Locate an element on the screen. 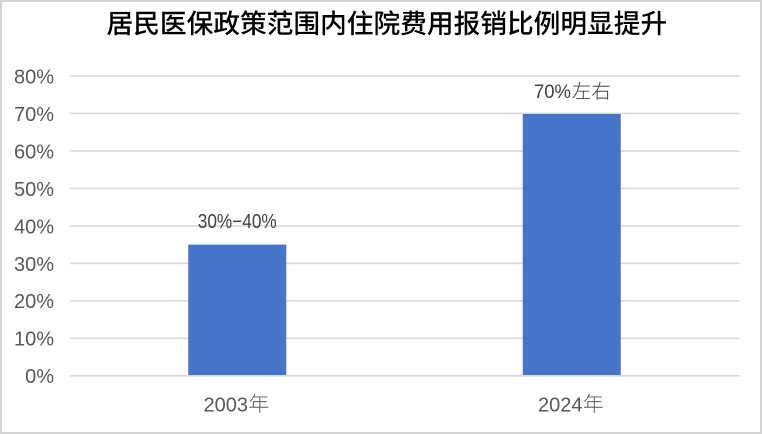 This screenshot has width=762, height=434. svg-text: 40% is located at coordinates (34, 227).